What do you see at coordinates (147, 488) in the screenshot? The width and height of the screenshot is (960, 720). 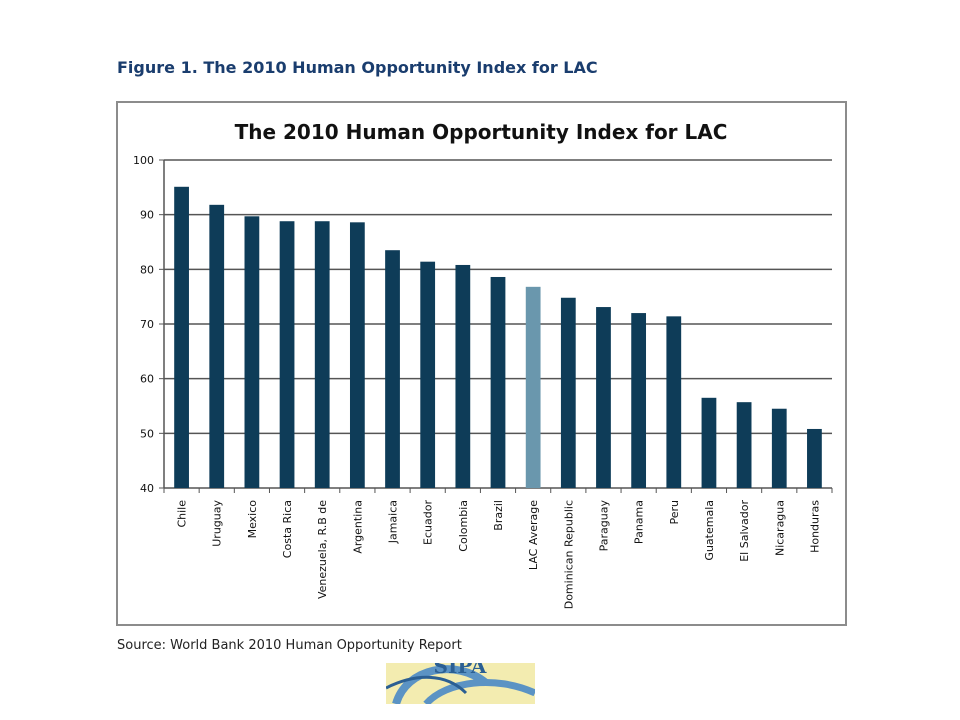 I see `y-tick-label: 40` at bounding box center [147, 488].